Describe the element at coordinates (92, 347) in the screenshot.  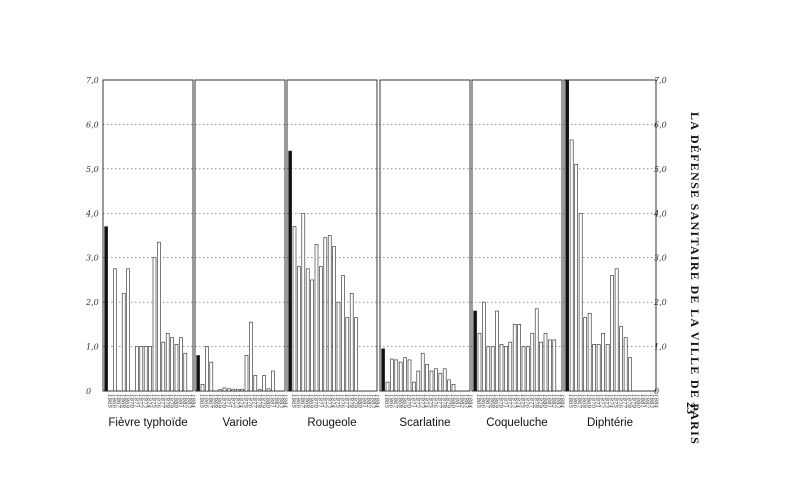
I see `y-tick-label-left: 1,0` at that location.